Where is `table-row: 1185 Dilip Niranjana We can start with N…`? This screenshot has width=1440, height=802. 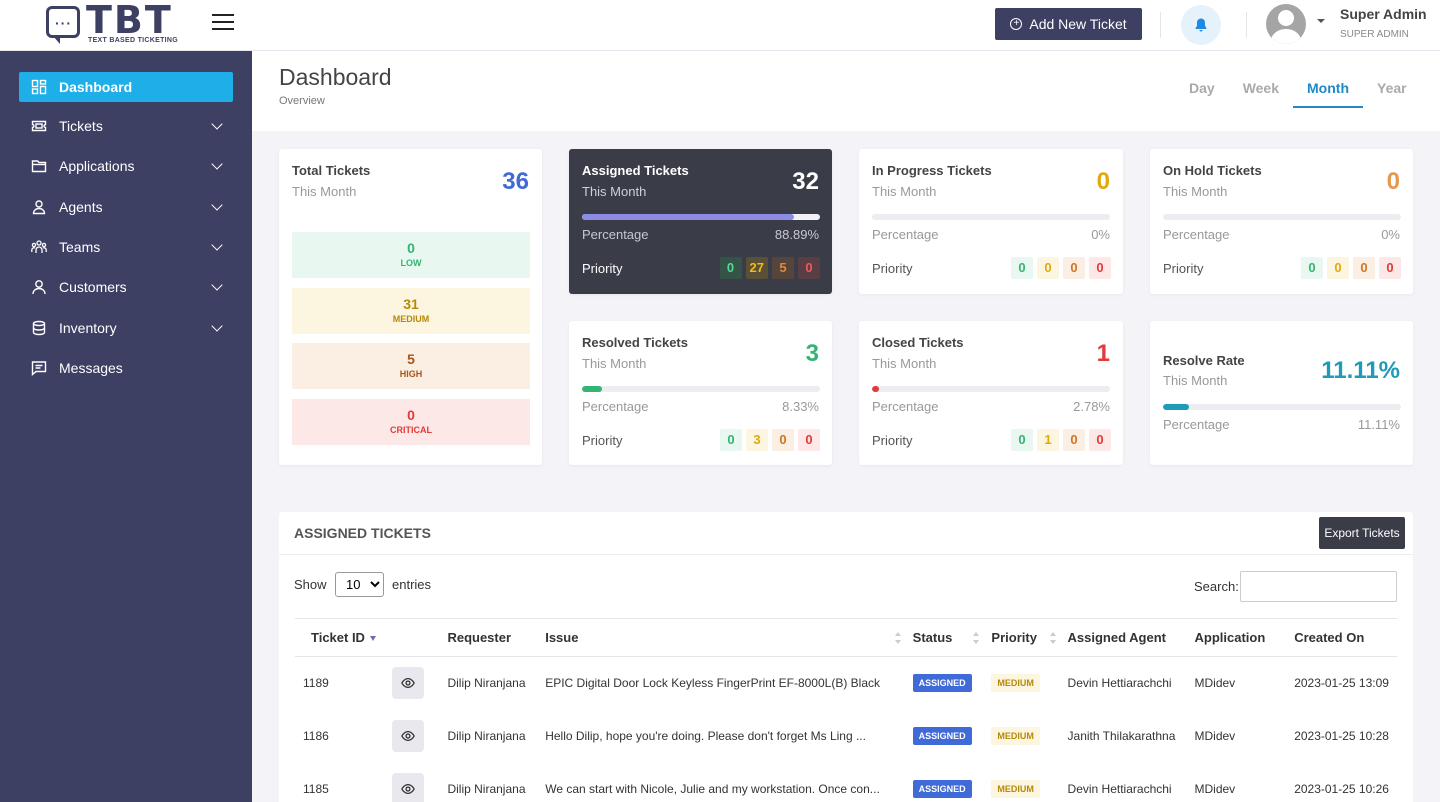 table-row: 1185 Dilip Niranjana We can start with N… is located at coordinates (846, 782).